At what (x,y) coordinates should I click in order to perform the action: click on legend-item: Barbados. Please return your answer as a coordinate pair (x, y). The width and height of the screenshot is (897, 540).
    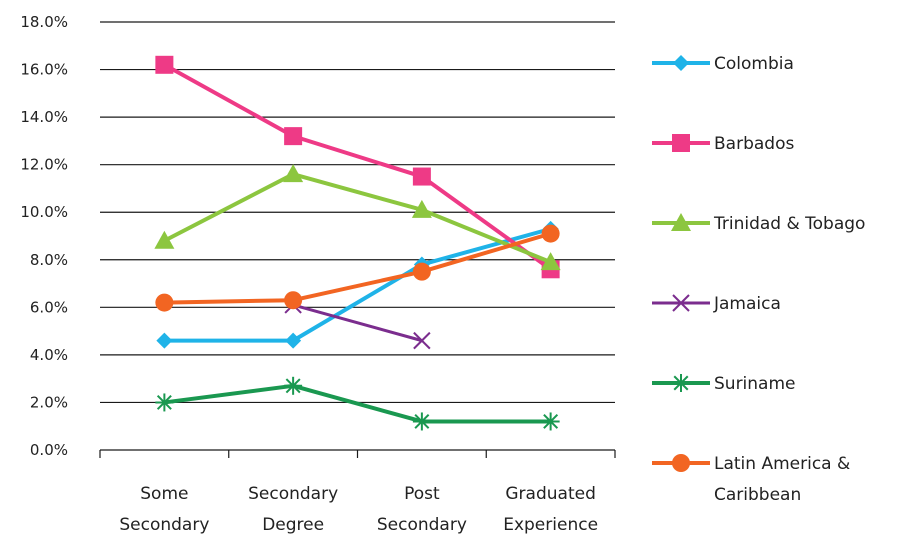
    Looking at the image, I should click on (723, 144).